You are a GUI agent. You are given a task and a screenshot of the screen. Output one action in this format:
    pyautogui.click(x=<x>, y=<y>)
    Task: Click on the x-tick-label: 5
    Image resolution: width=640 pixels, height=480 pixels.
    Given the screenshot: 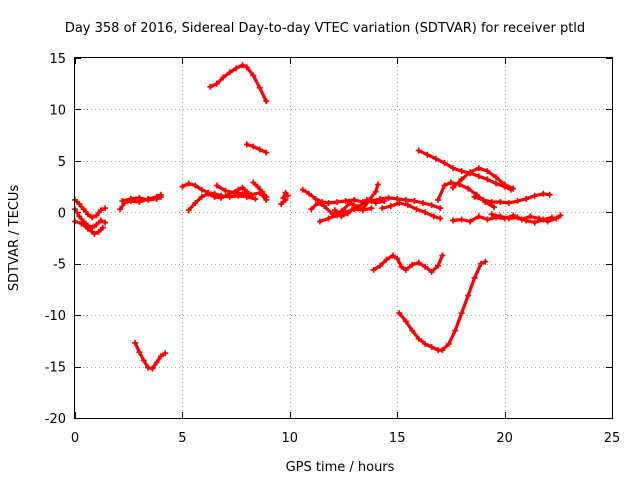 What is the action you would take?
    pyautogui.click(x=182, y=438)
    